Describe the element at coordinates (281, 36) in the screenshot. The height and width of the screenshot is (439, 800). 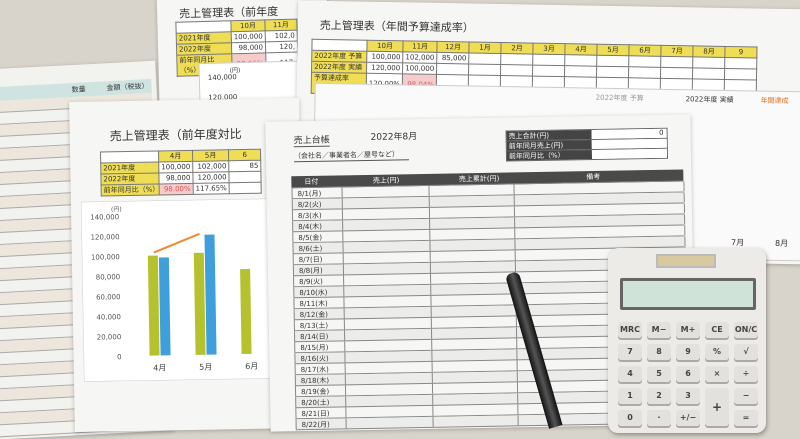
I see `value-cell: 102,0` at that location.